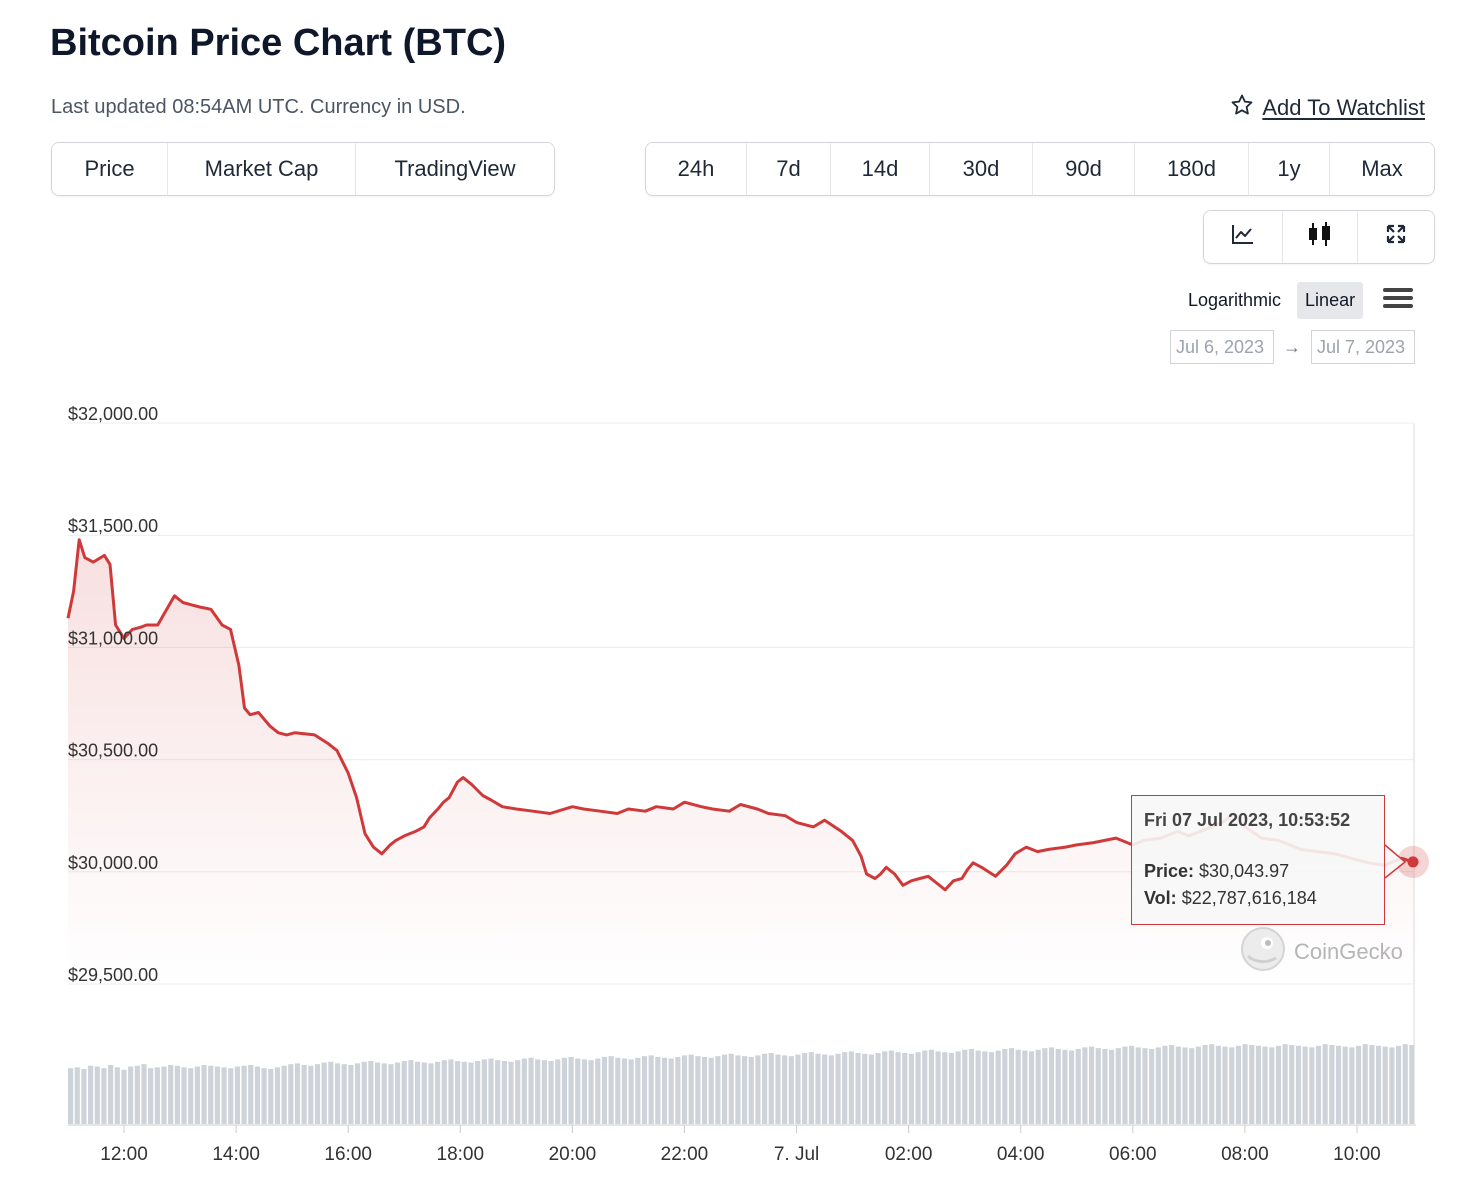 The width and height of the screenshot is (1480, 1202). Describe the element at coordinates (1395, 861) in the screenshot. I see `tooltip-pointer` at that location.